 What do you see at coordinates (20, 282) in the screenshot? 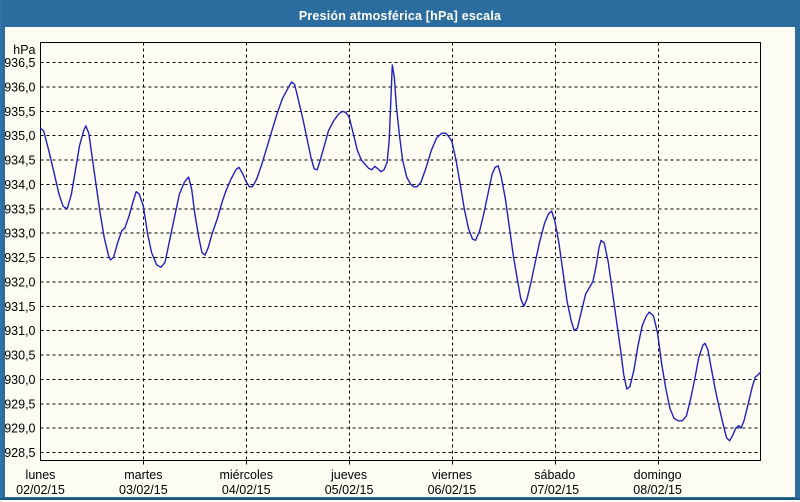
I see `y-tick-label: 932,0` at bounding box center [20, 282].